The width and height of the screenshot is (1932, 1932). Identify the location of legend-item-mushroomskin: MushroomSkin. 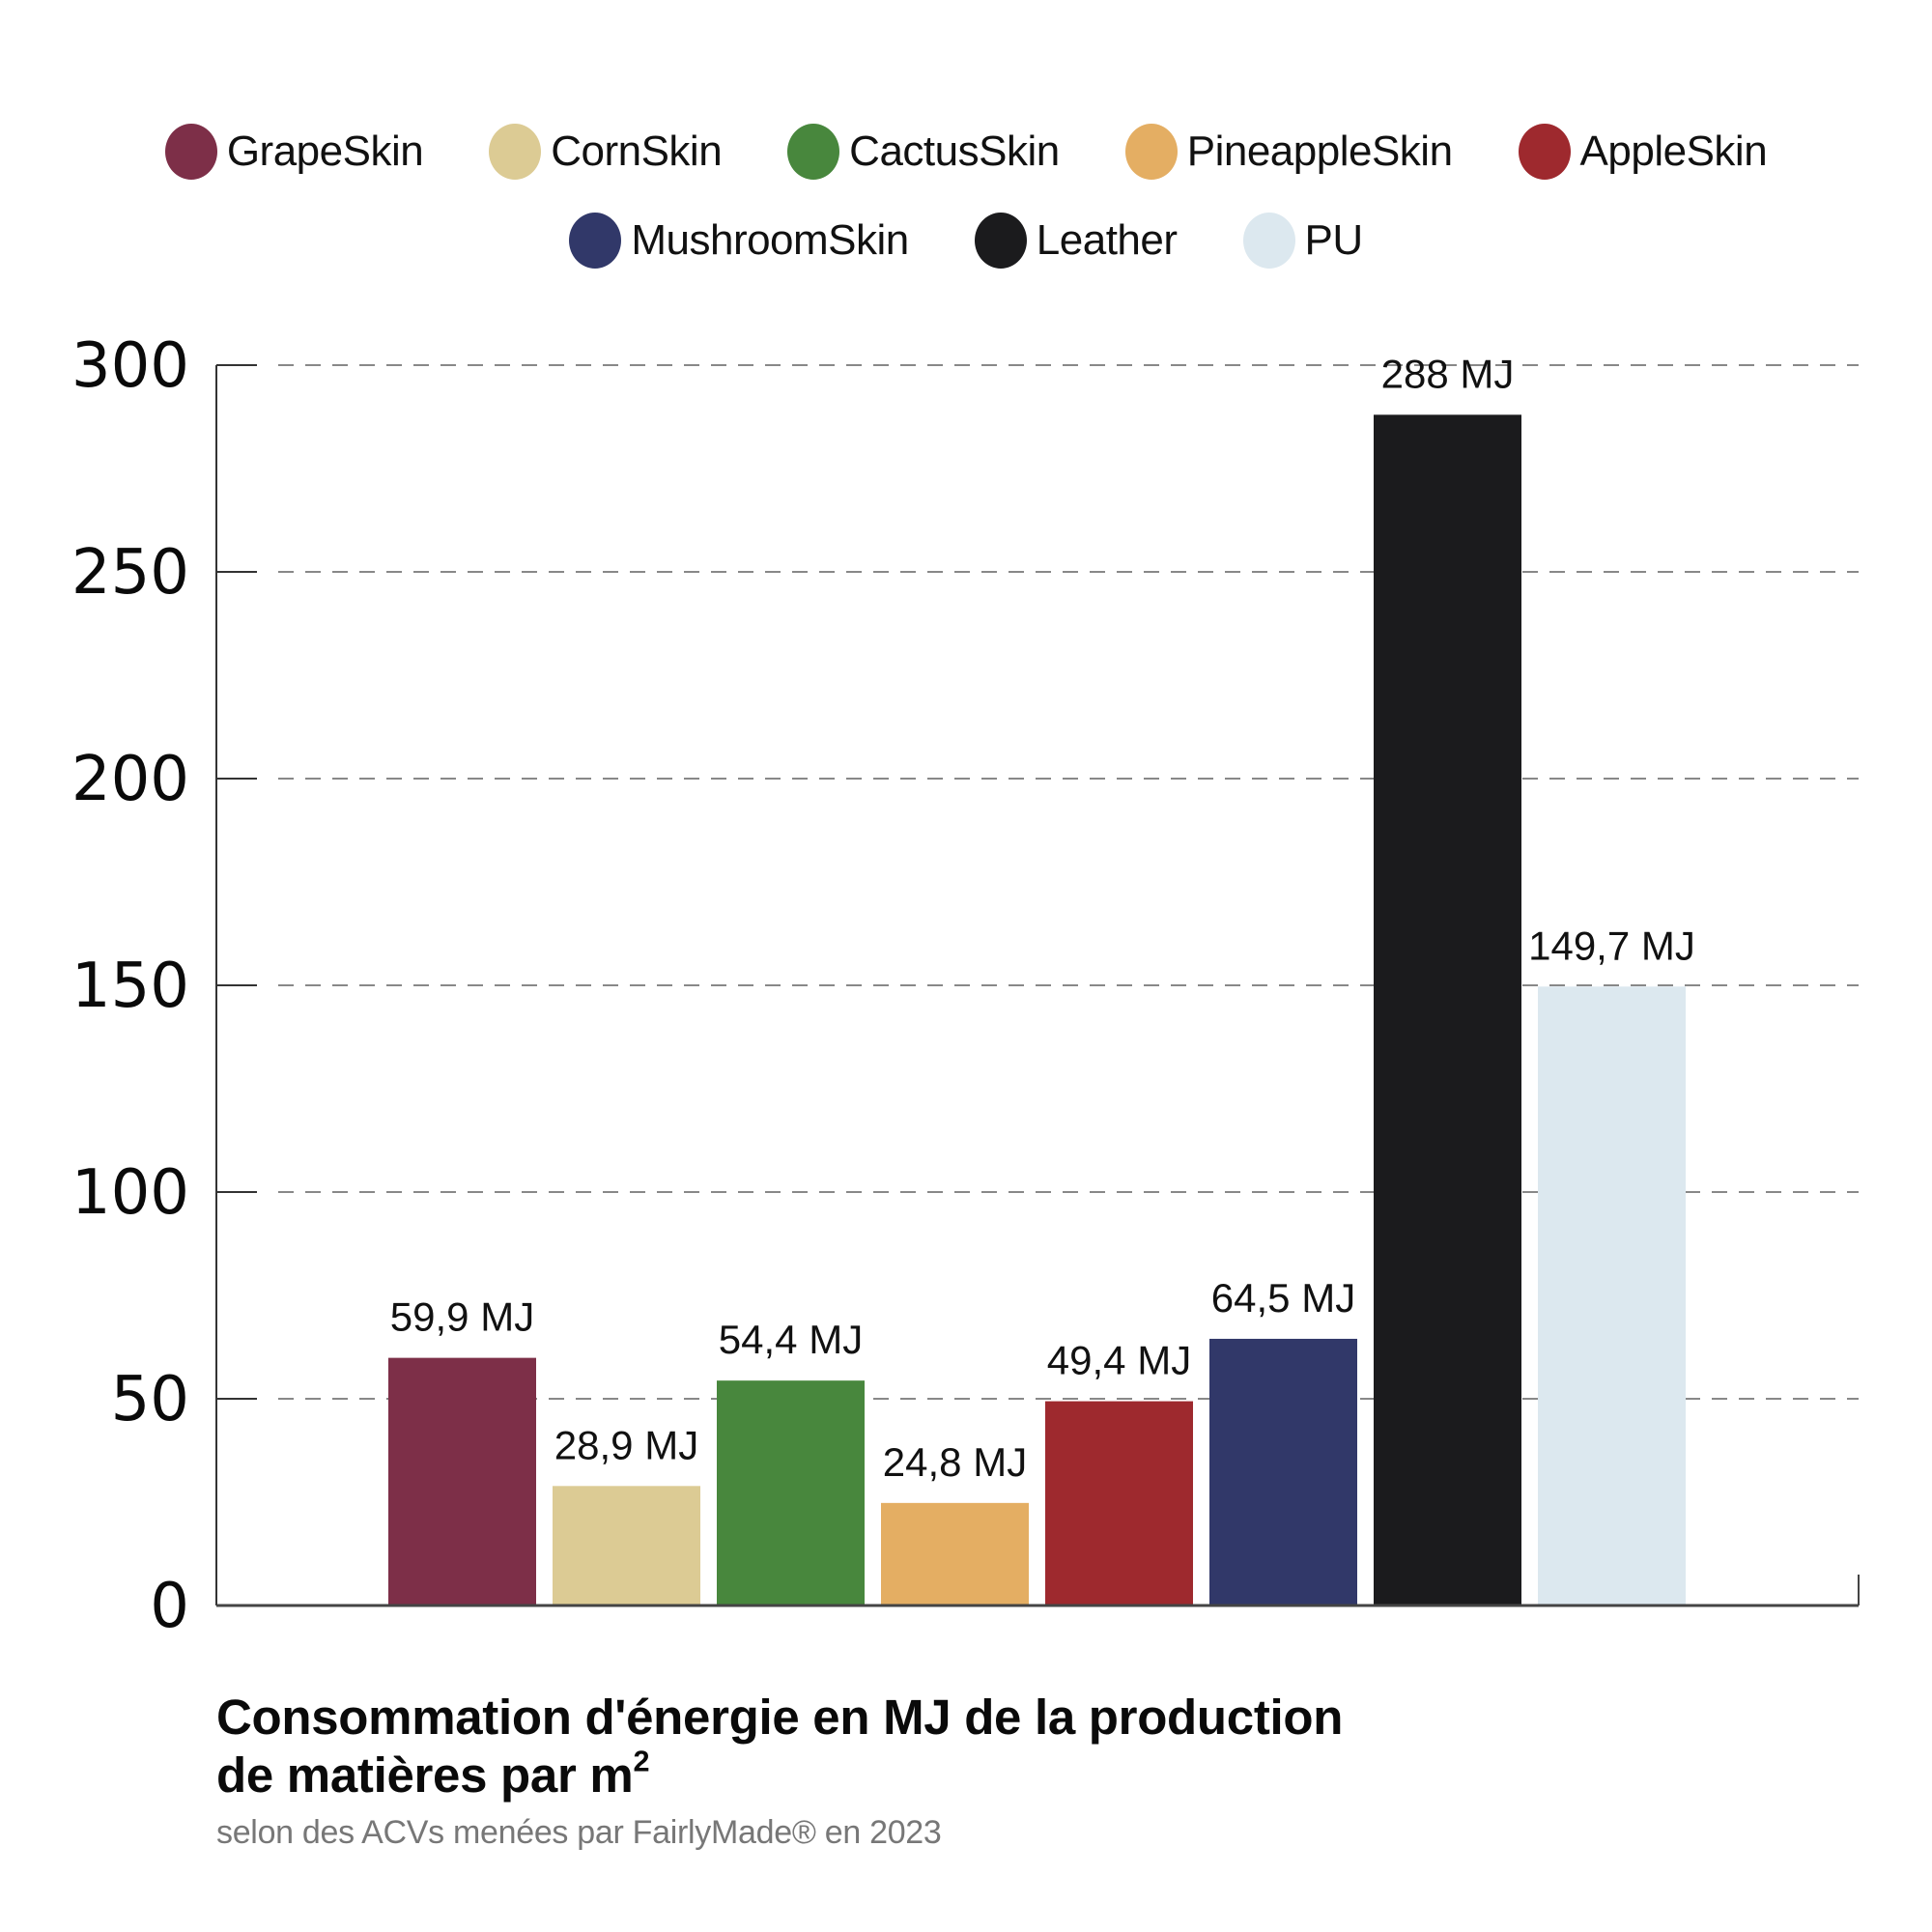
(739, 241).